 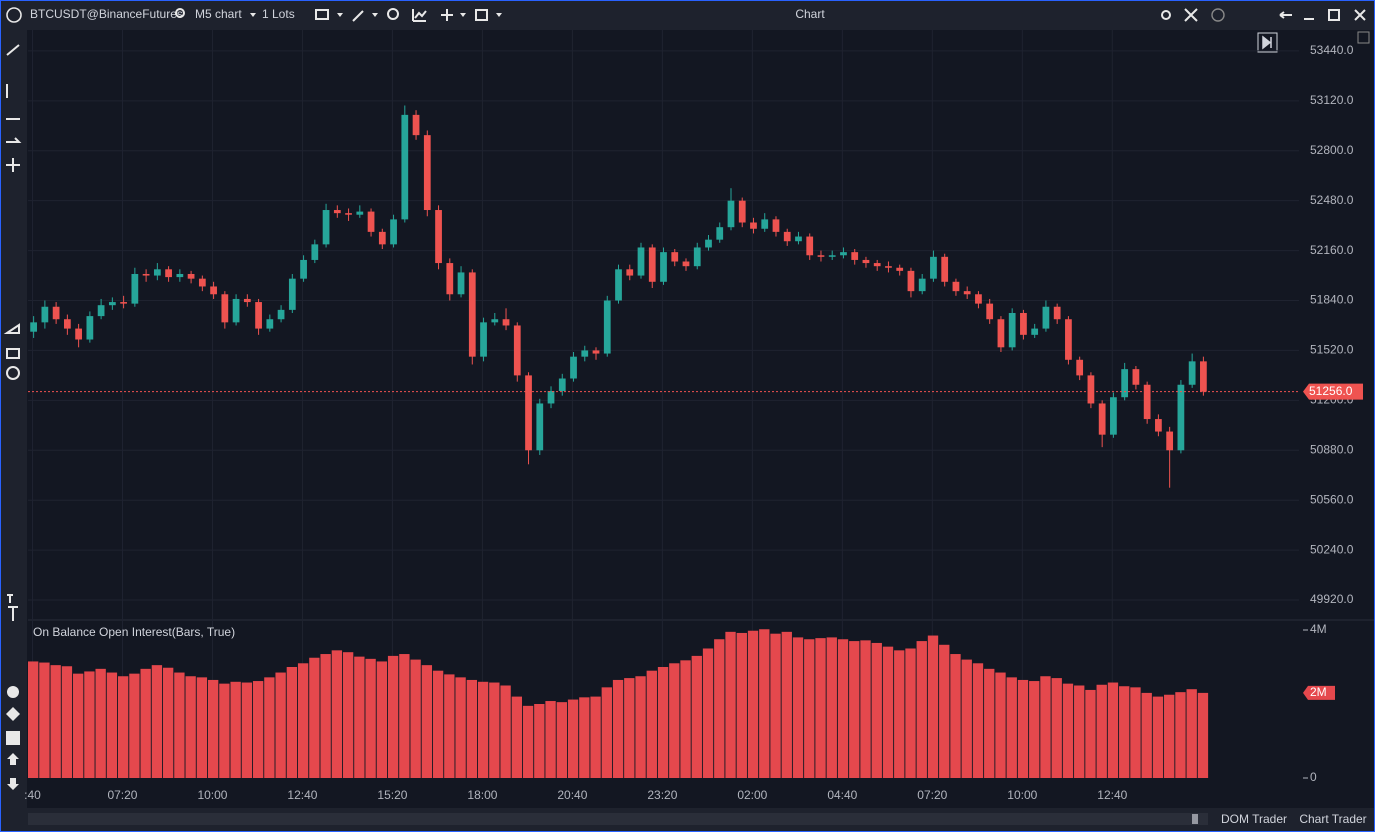 What do you see at coordinates (13, 692) in the screenshot?
I see `circle-marker-tool` at bounding box center [13, 692].